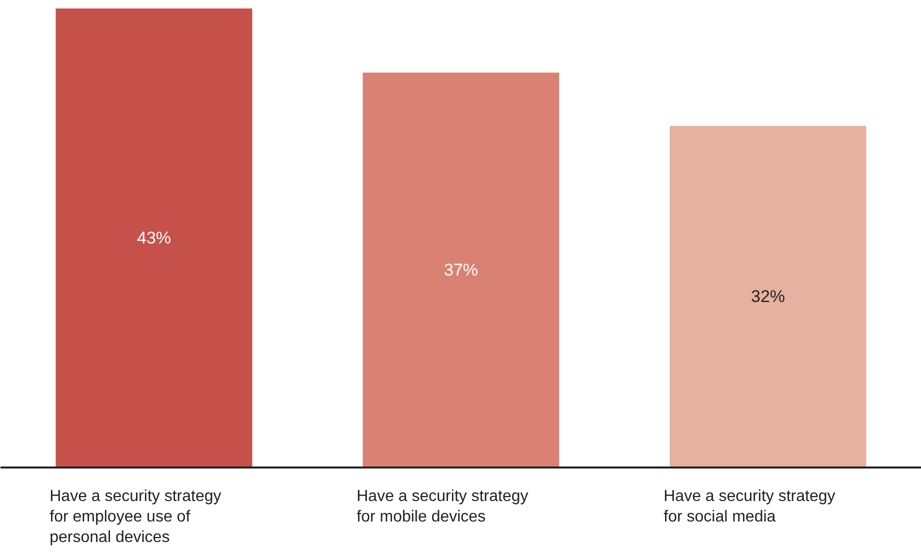  I want to click on x-tick-label: Have a security strategy for mobile devices, so click(442, 507).